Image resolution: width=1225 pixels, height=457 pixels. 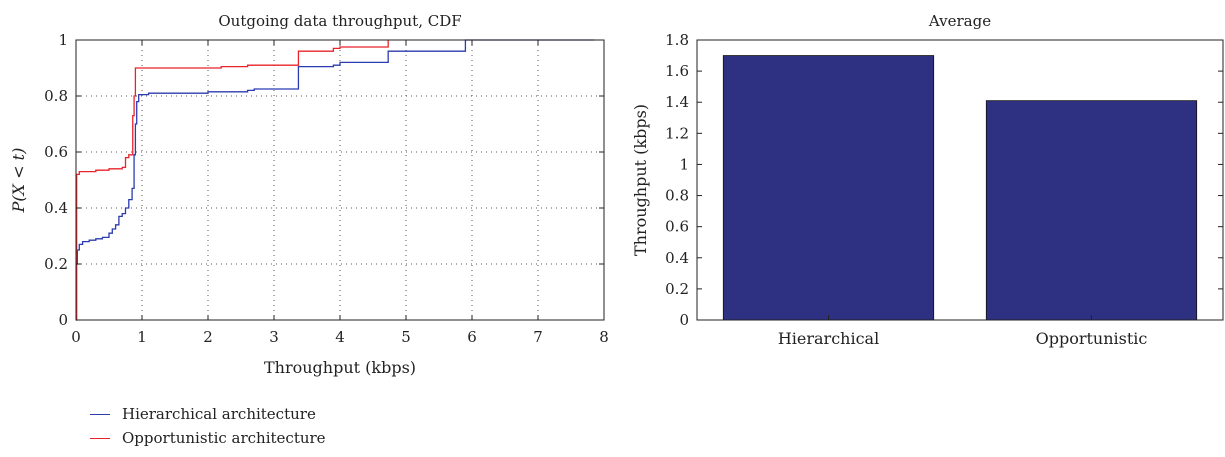 I want to click on cdf-y-tick-label: 0.4, so click(x=56, y=208).